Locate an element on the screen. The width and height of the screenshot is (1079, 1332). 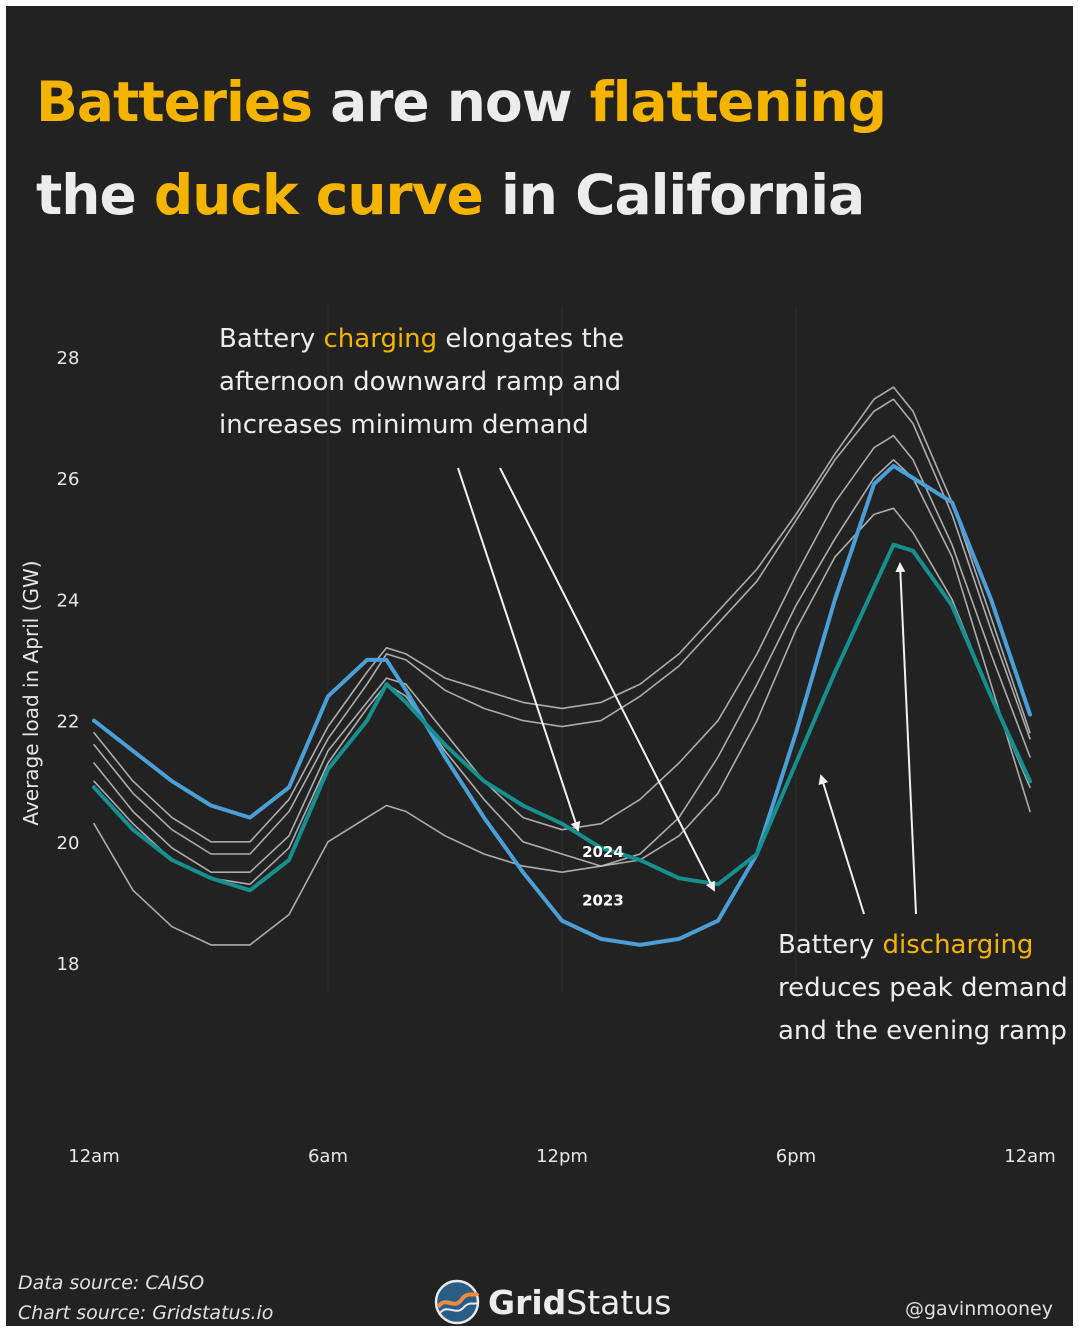
y-tick-label: 22 is located at coordinates (68, 722).